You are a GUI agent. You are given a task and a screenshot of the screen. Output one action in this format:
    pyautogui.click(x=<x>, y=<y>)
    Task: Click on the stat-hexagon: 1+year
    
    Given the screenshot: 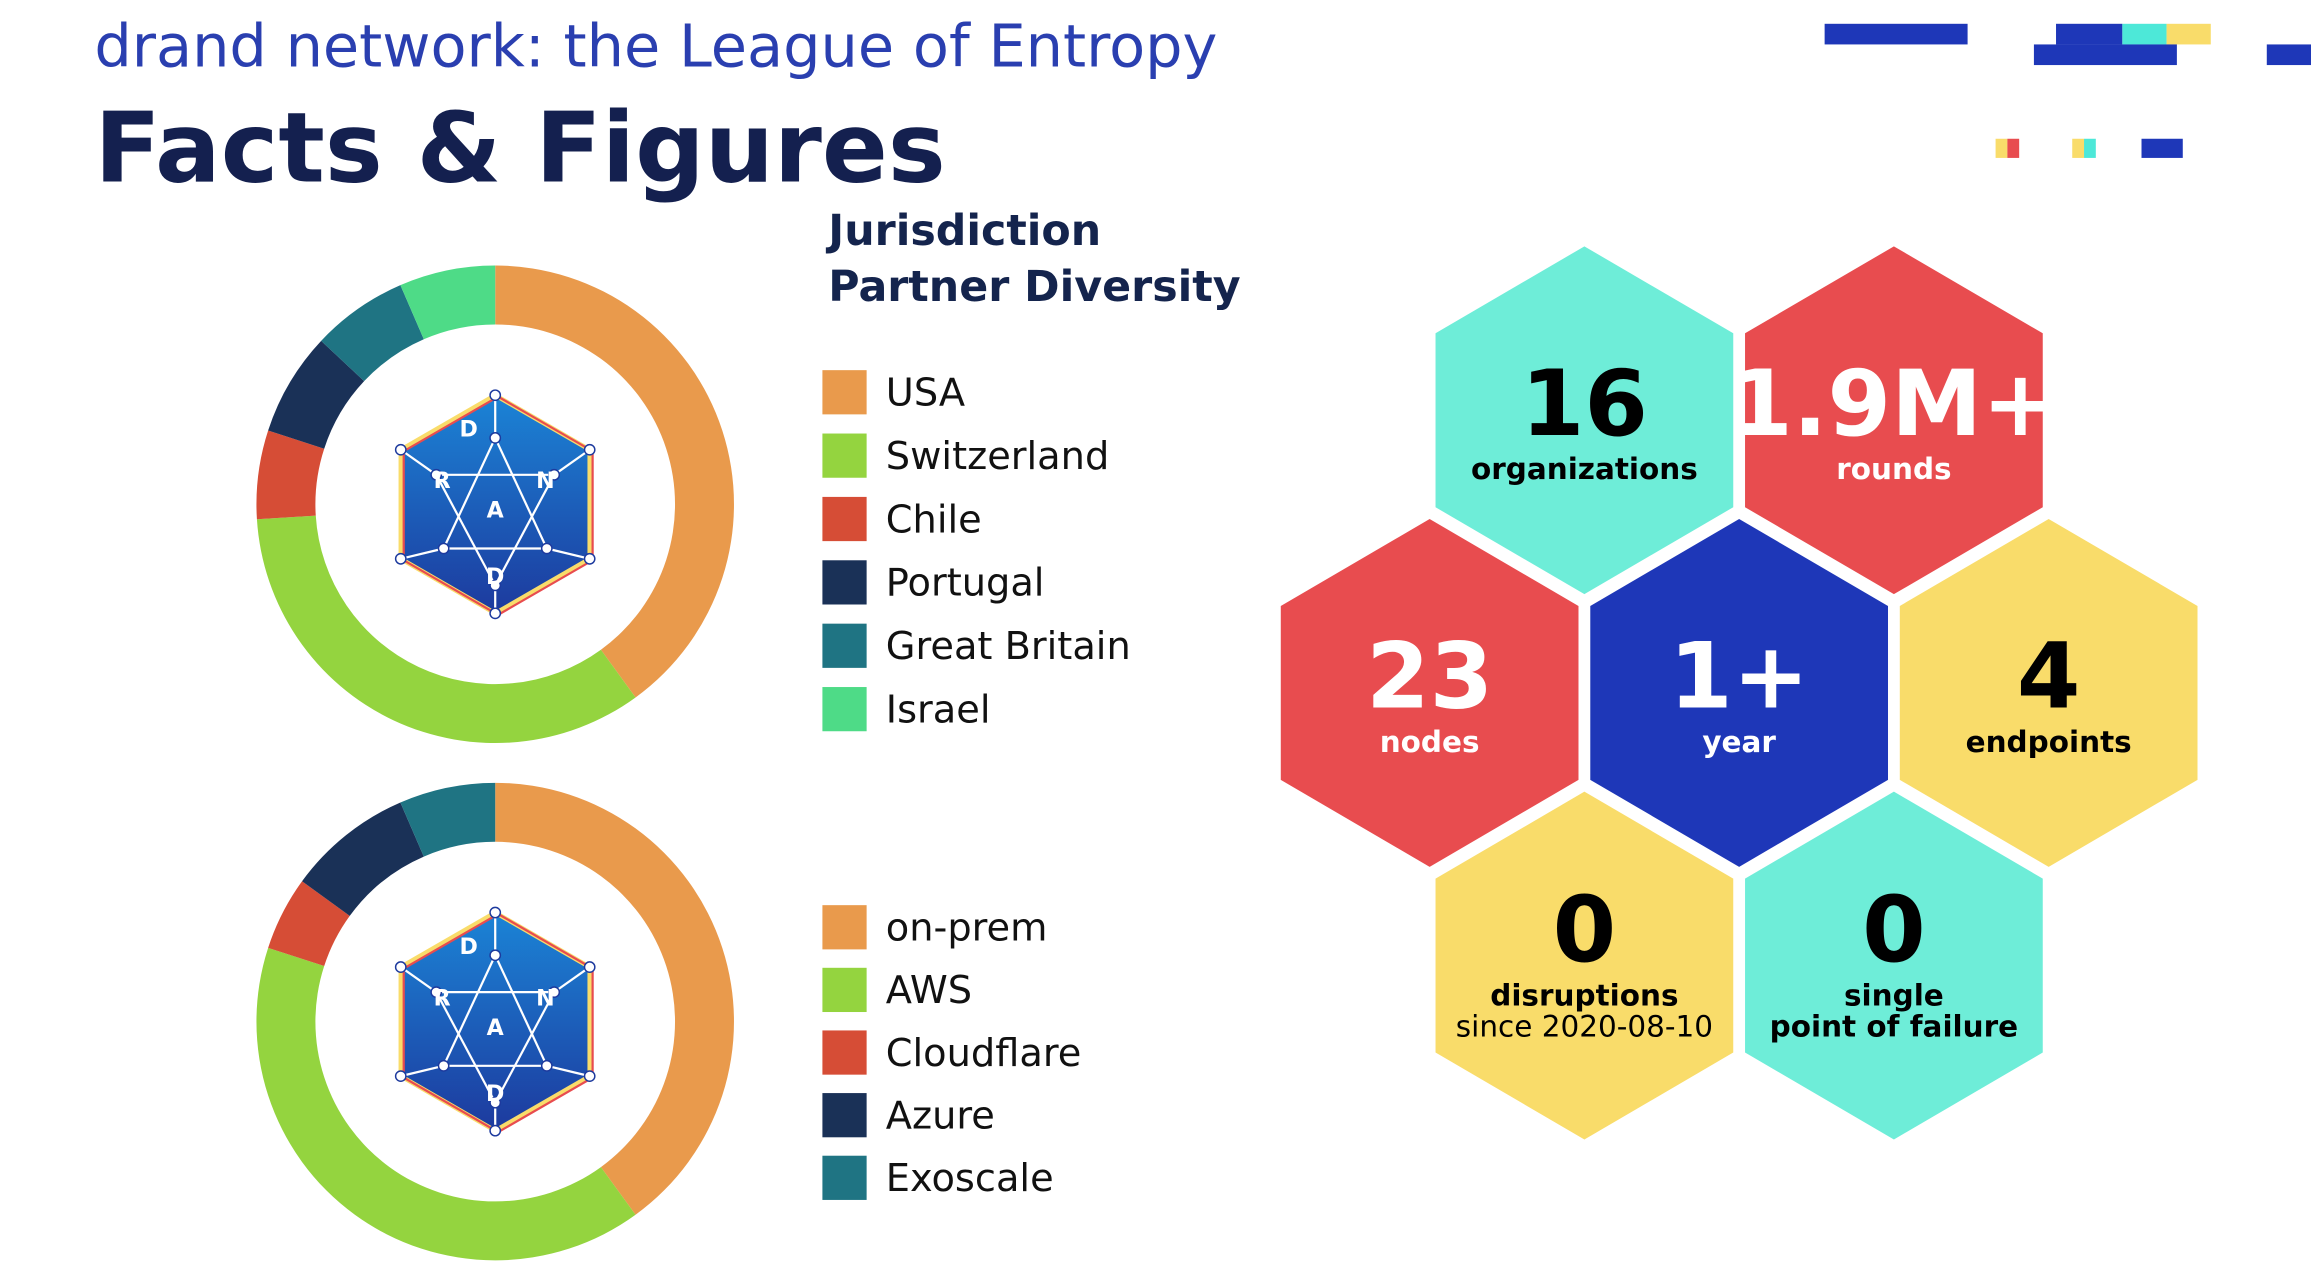 What is the action you would take?
    pyautogui.click(x=1739, y=693)
    